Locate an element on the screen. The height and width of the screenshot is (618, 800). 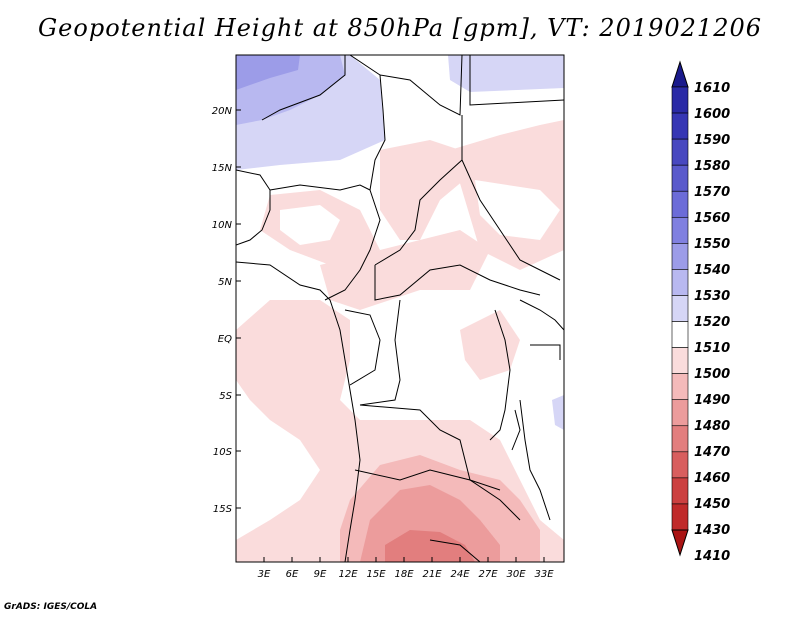
colorbar-label: 1410 is located at coordinates (712, 556).